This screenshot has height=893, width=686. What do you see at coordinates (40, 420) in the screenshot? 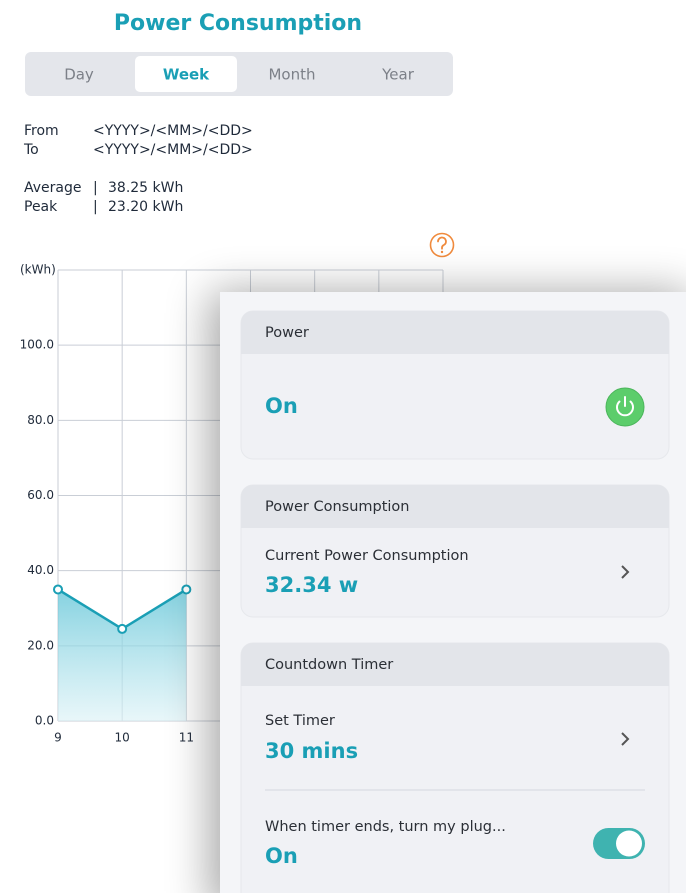
I see `y-tick-label: 80.0` at bounding box center [40, 420].